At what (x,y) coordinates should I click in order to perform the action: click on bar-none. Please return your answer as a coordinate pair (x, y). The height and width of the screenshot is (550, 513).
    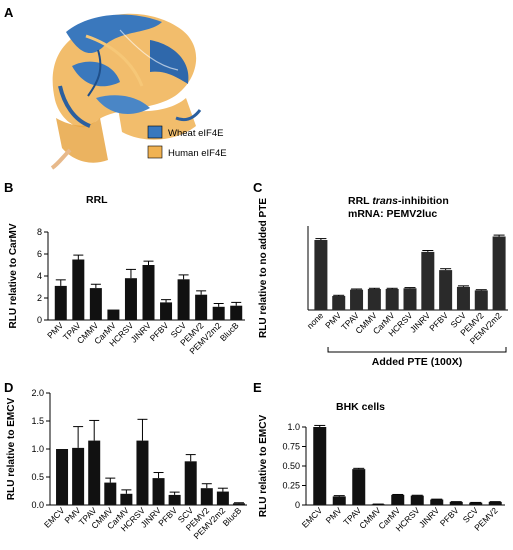
    Looking at the image, I should click on (321, 275).